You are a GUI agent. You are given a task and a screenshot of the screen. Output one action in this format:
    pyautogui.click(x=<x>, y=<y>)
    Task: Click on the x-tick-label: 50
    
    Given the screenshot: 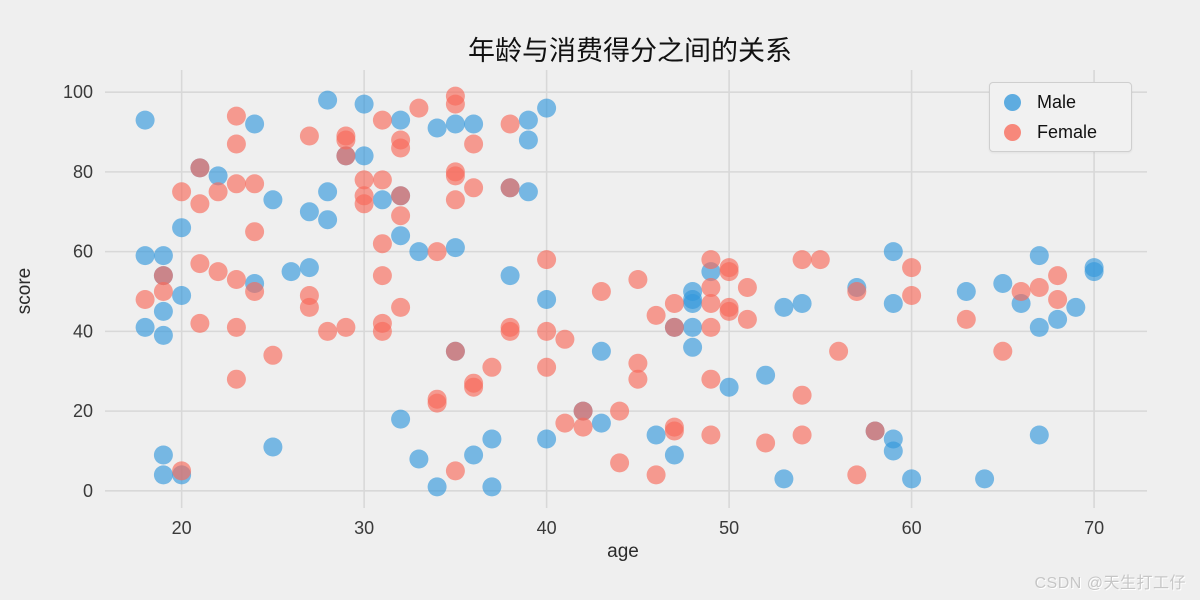 What is the action you would take?
    pyautogui.click(x=729, y=528)
    